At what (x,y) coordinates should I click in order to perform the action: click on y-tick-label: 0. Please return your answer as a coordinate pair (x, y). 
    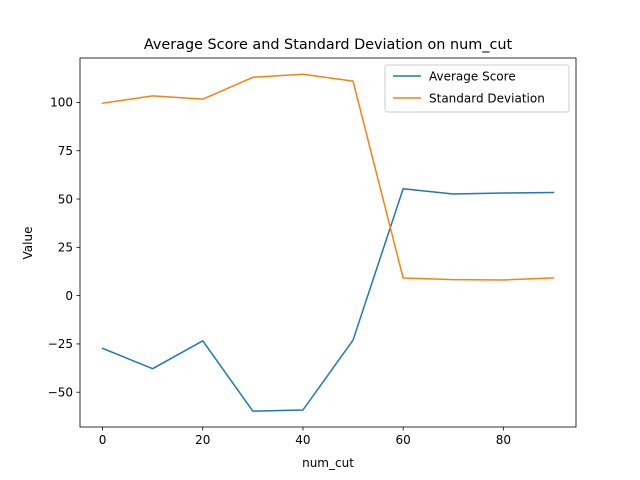
    Looking at the image, I should click on (69, 296).